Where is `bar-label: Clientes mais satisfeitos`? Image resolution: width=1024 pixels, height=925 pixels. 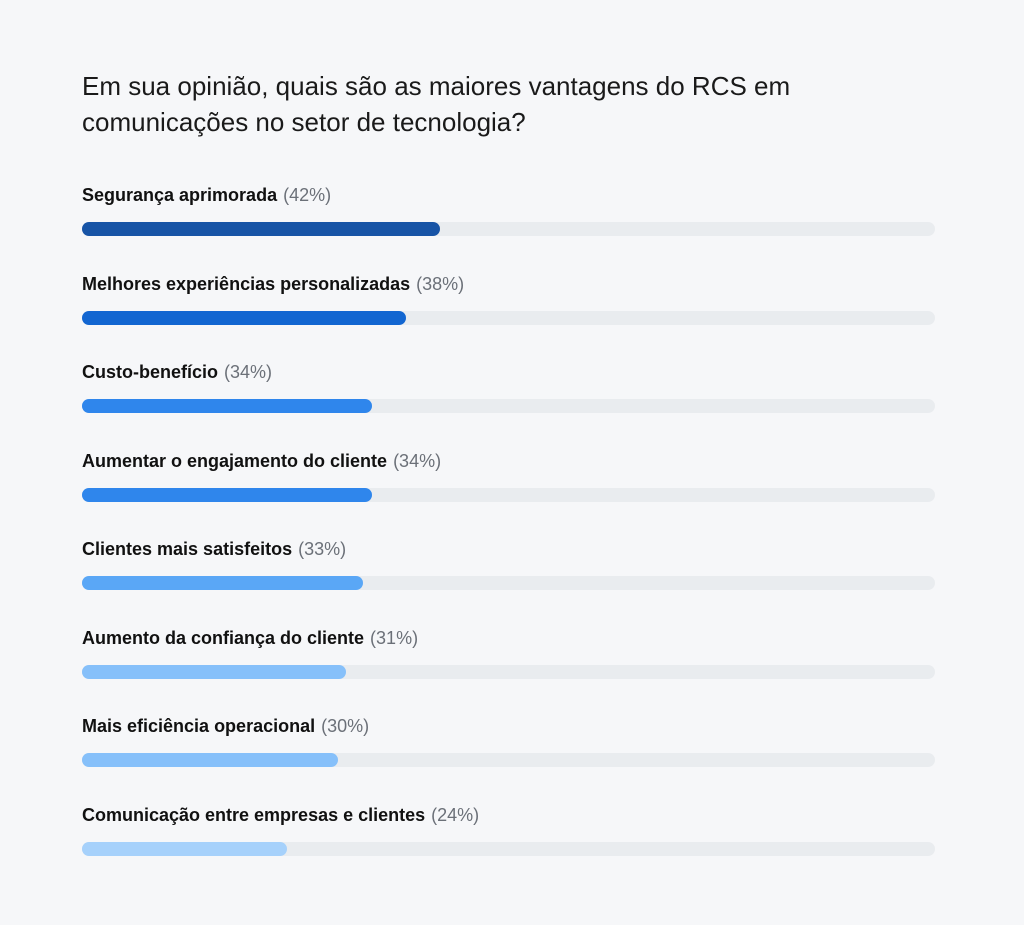 bar-label: Clientes mais satisfeitos is located at coordinates (187, 549).